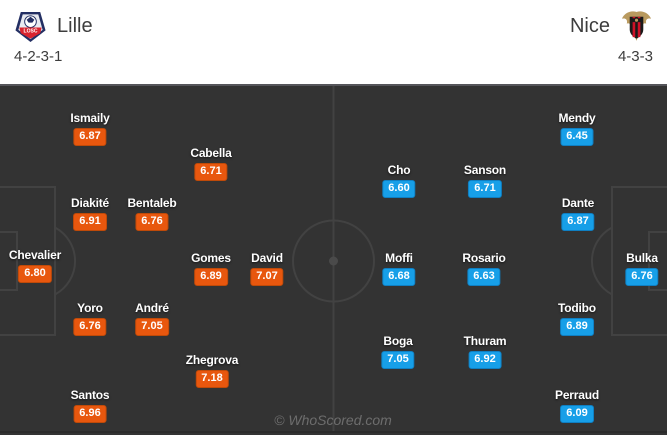 The width and height of the screenshot is (667, 435). I want to click on whoscored-watermark: © WhoScored.com, so click(333, 420).